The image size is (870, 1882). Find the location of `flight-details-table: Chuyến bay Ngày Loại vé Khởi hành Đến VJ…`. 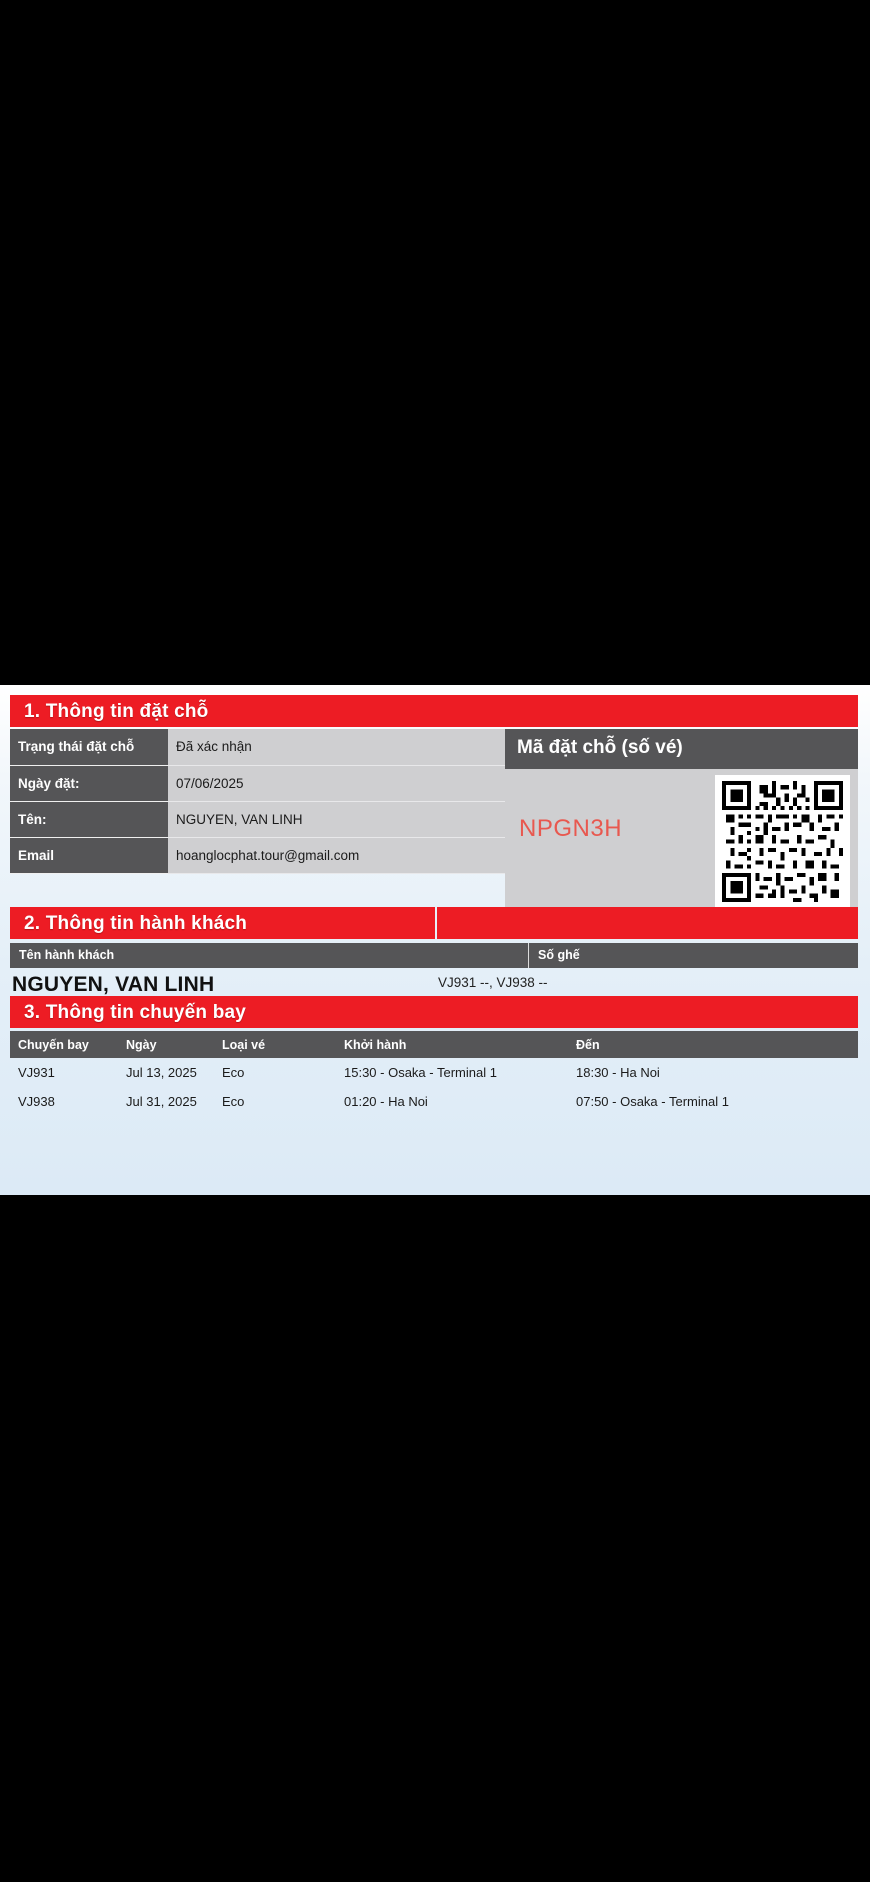

flight-details-table: Chuyến bay Ngày Loại vé Khởi hành Đến VJ… is located at coordinates (434, 1073).